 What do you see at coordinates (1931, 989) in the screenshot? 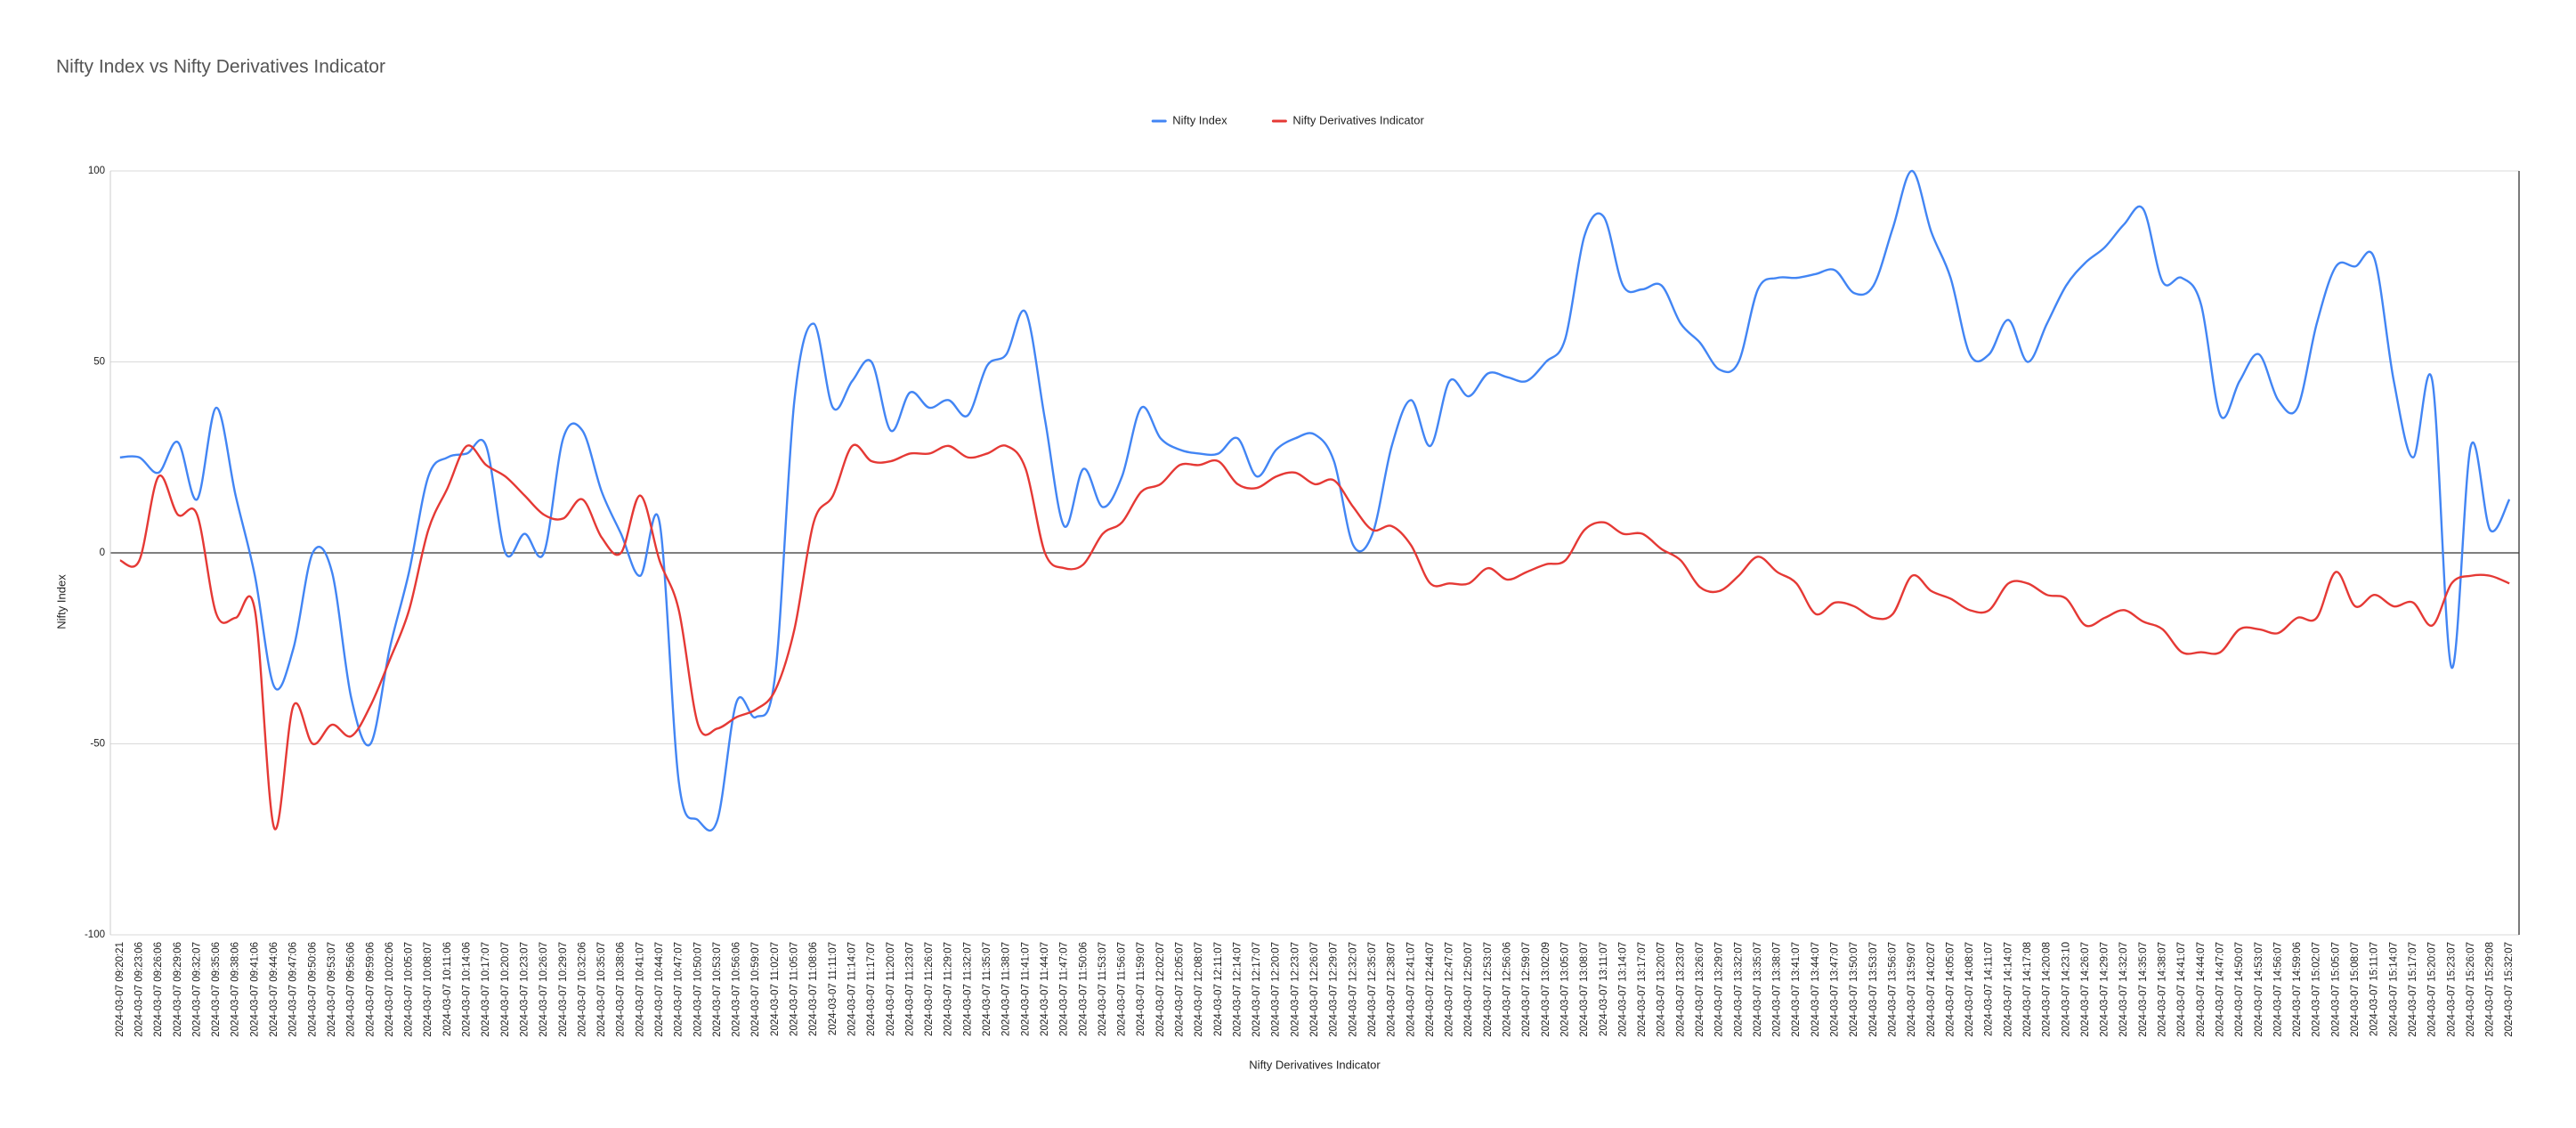
I see `x-tick-label: 2024-03-07 14:02:07` at bounding box center [1931, 989].